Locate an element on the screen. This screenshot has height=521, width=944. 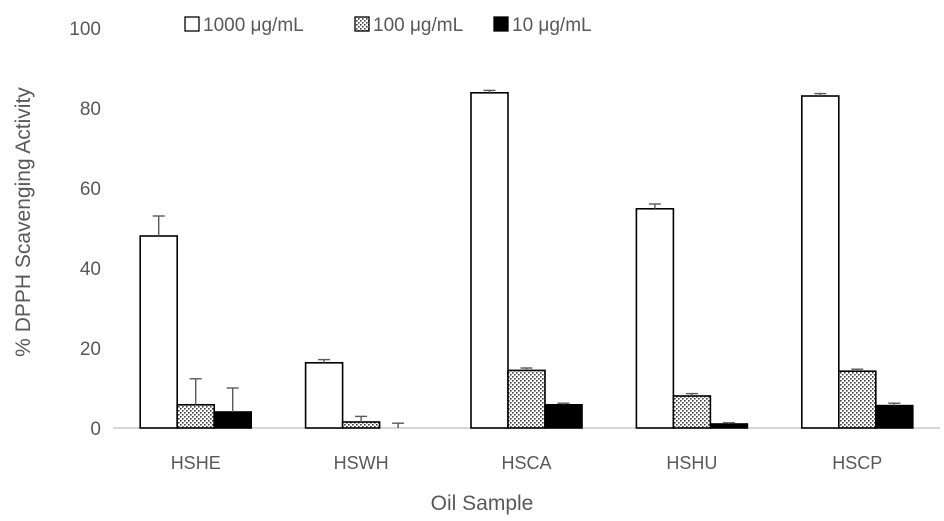
category-labels: HSHE HSWH HSCA HSHU HSCP is located at coordinates (527, 463).